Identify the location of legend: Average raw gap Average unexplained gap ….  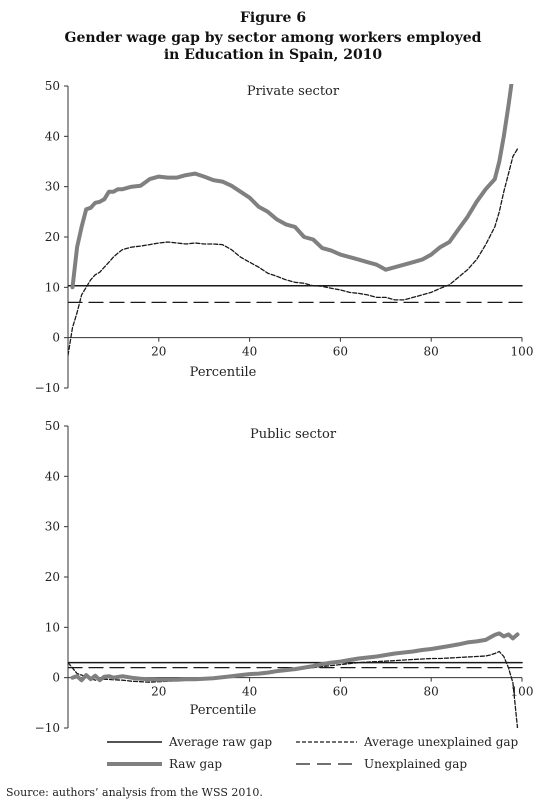
(313, 753).